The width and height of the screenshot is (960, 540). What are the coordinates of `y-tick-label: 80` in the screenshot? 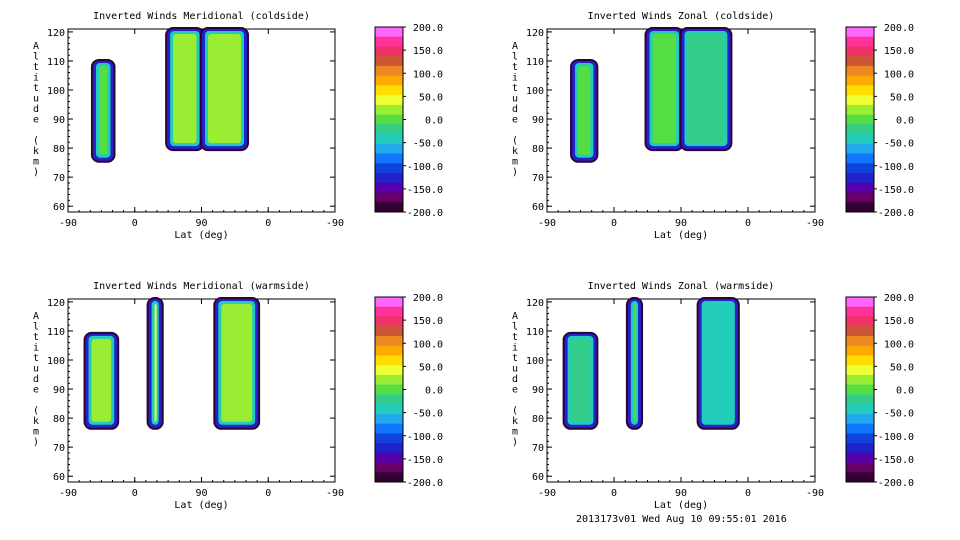 It's located at (538, 149).